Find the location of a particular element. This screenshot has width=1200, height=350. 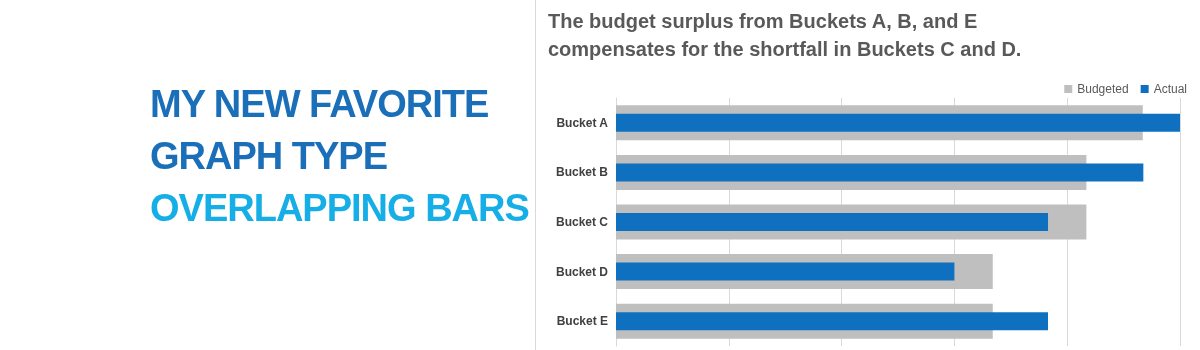

legend-label: Budgeted is located at coordinates (1103, 89).